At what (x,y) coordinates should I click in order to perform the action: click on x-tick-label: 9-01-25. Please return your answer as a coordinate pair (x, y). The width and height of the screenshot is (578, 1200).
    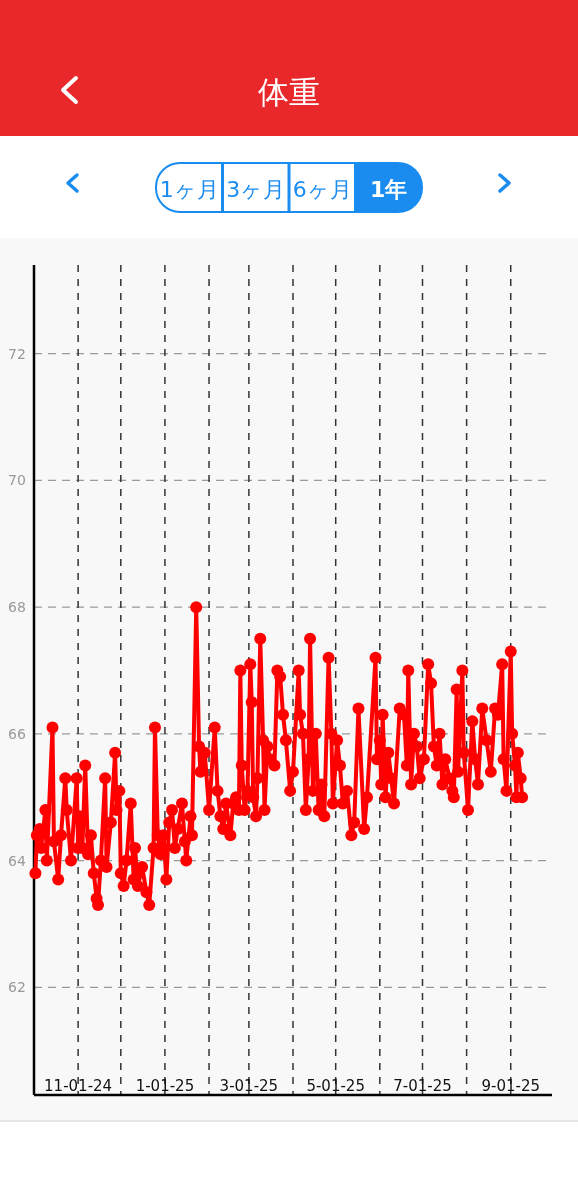
    Looking at the image, I should click on (510, 1086).